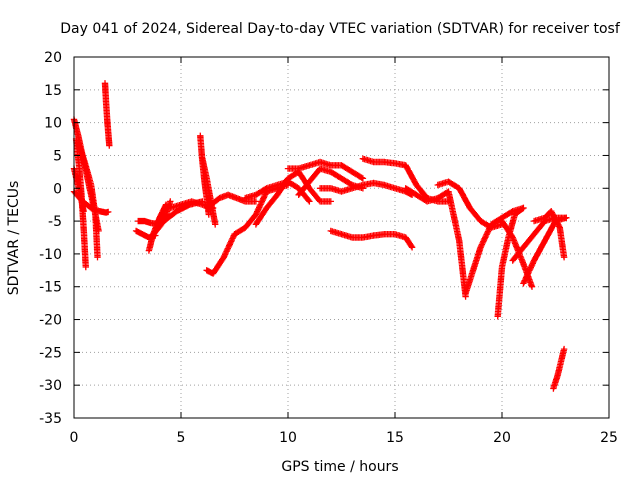  I want to click on y-axis-label: SDTVAR / TECUs, so click(14, 238).